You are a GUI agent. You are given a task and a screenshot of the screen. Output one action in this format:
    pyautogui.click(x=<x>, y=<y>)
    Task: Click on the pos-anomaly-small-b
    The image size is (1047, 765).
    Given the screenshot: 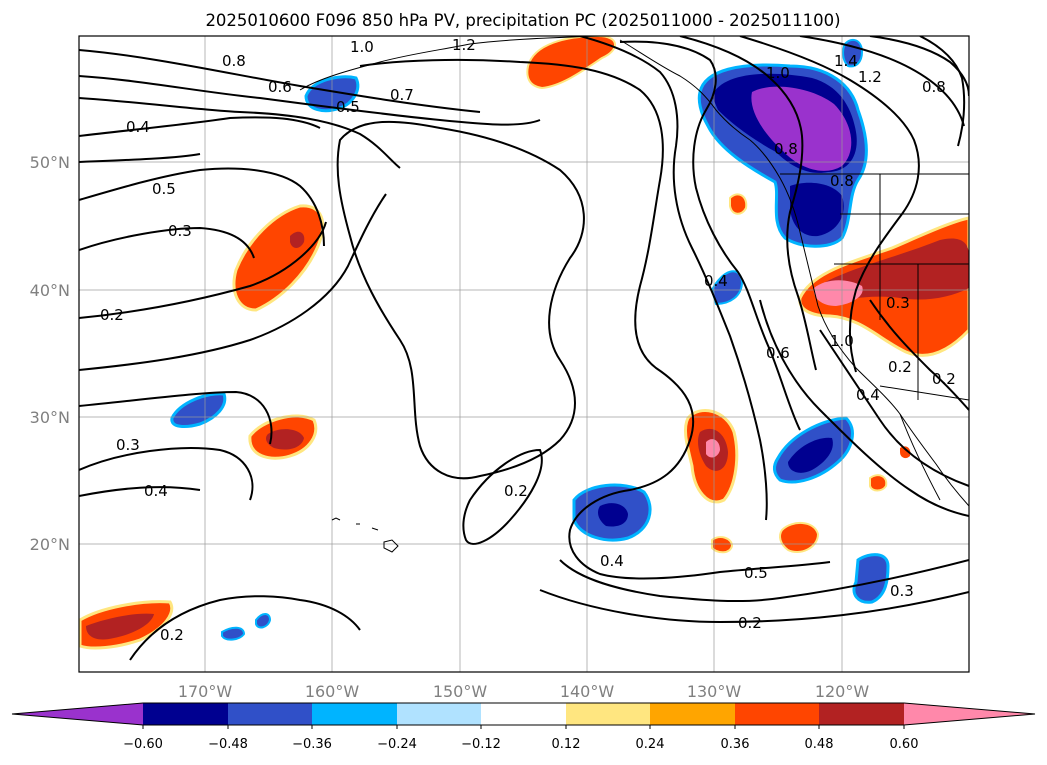 What is the action you would take?
    pyautogui.click(x=799, y=537)
    